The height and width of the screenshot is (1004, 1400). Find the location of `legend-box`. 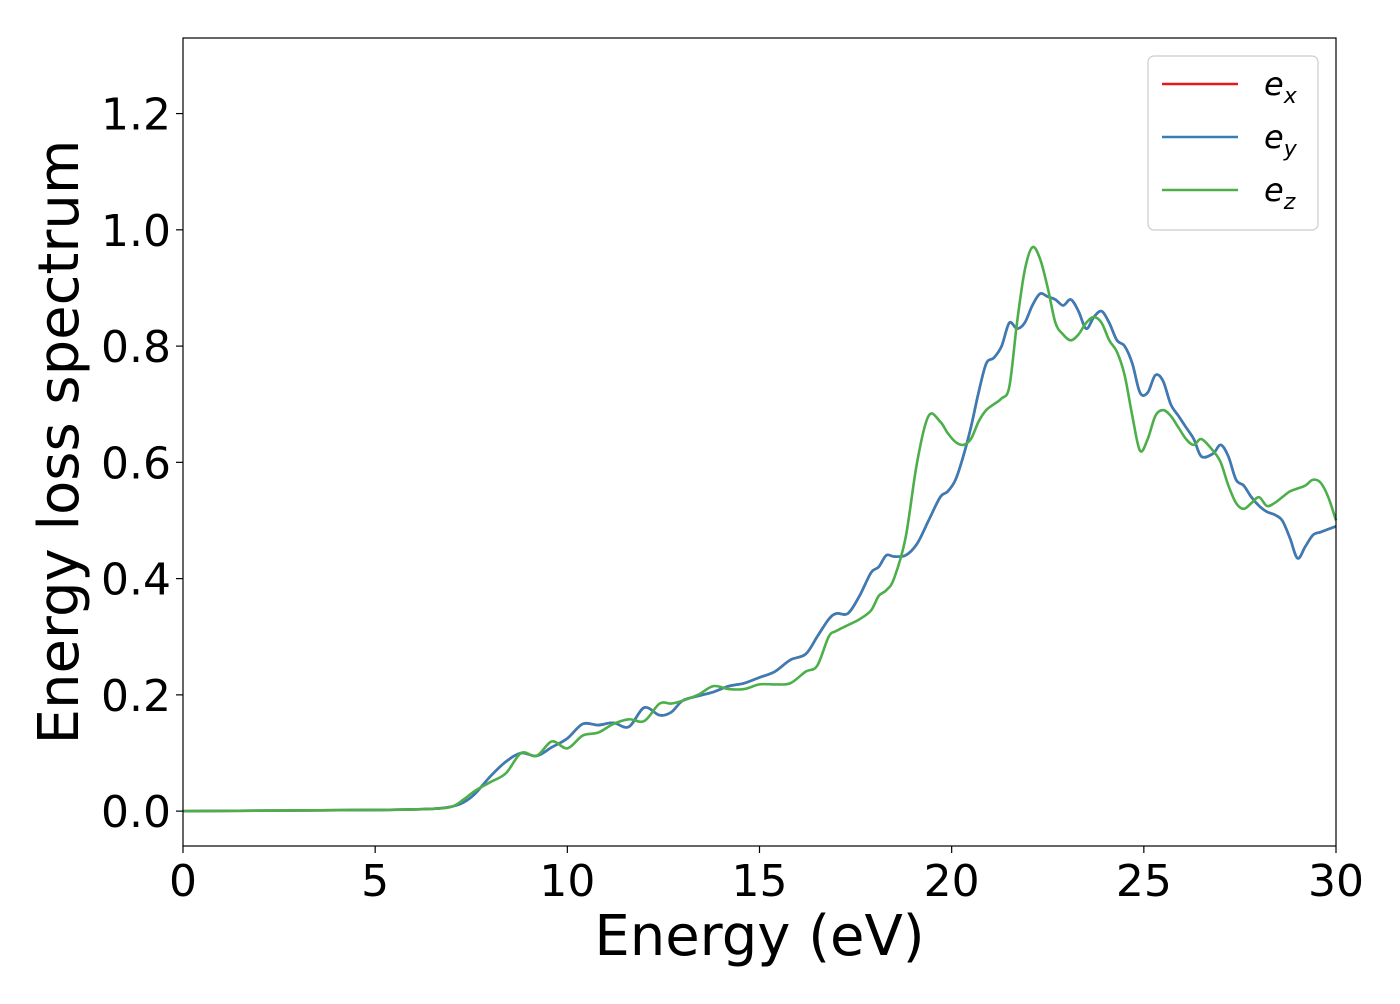

legend-box is located at coordinates (1233, 143).